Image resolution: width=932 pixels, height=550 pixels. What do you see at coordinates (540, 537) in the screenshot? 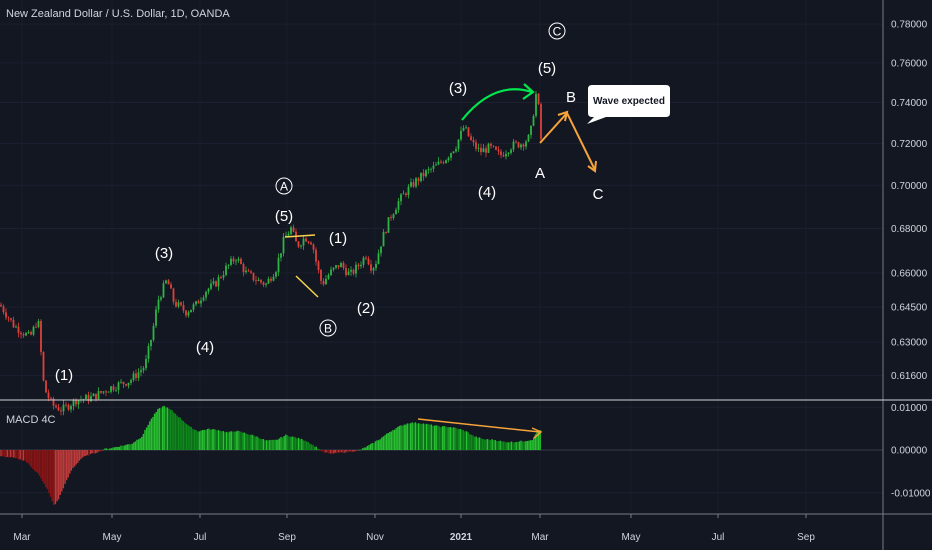
I see `x-tick-label: Mar` at bounding box center [540, 537].